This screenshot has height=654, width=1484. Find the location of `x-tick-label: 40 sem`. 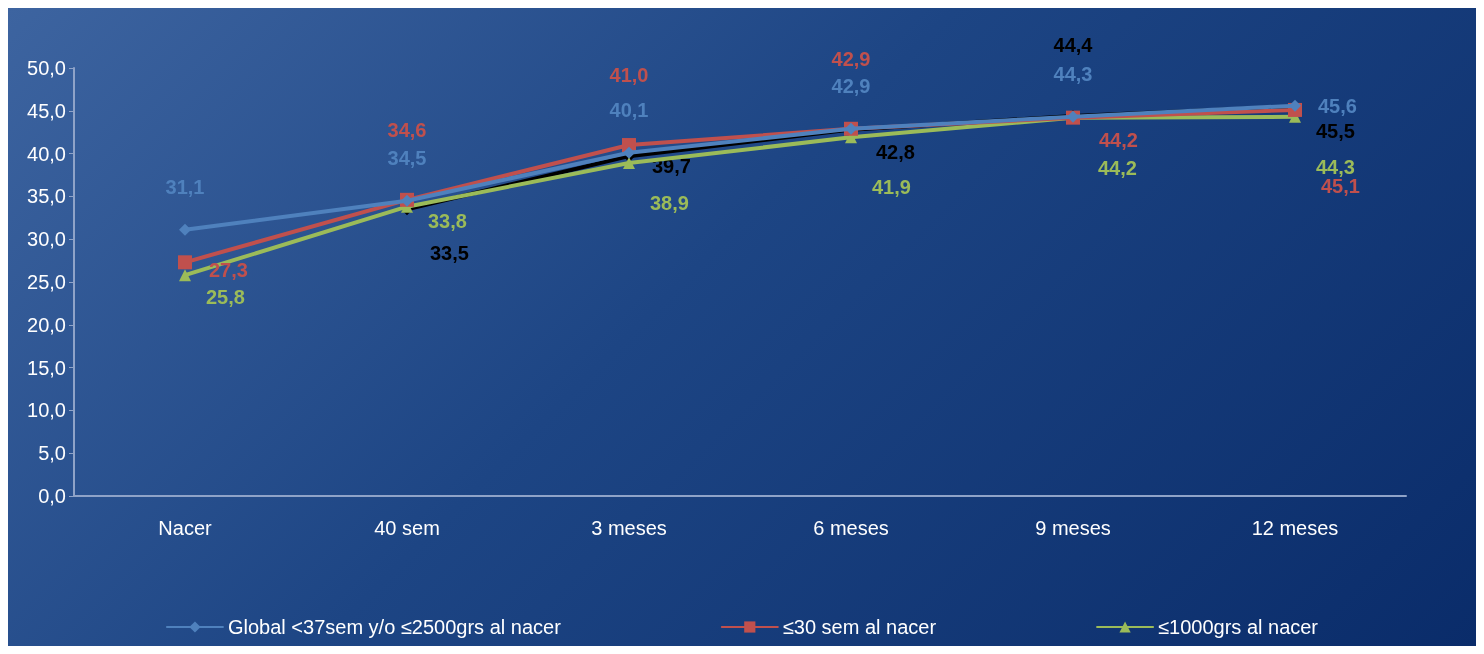

x-tick-label: 40 sem is located at coordinates (407, 528).